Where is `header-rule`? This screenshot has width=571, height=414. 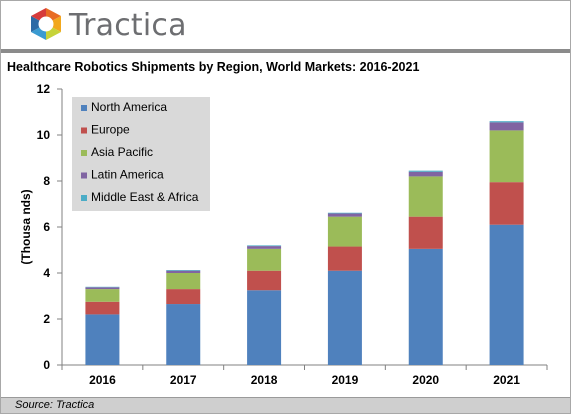
header-rule is located at coordinates (285, 51).